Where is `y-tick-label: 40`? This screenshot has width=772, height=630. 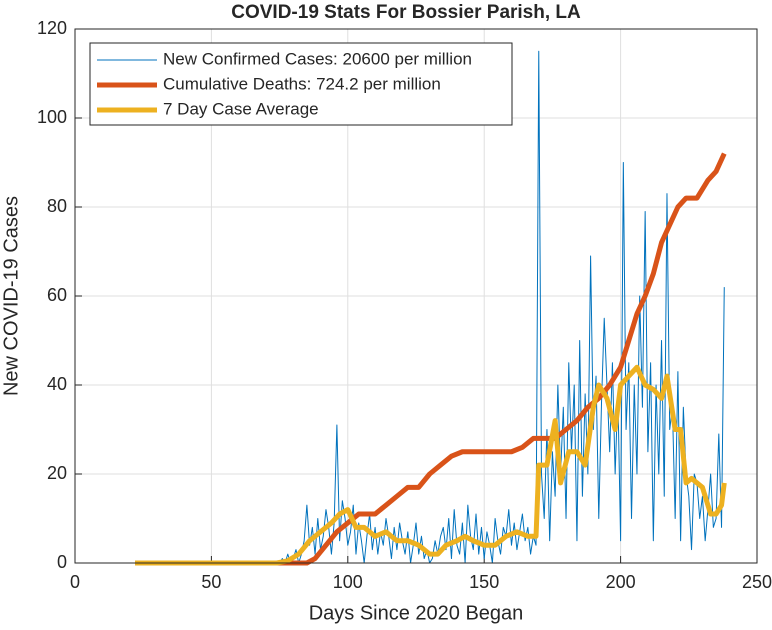 y-tick-label: 40 is located at coordinates (57, 384).